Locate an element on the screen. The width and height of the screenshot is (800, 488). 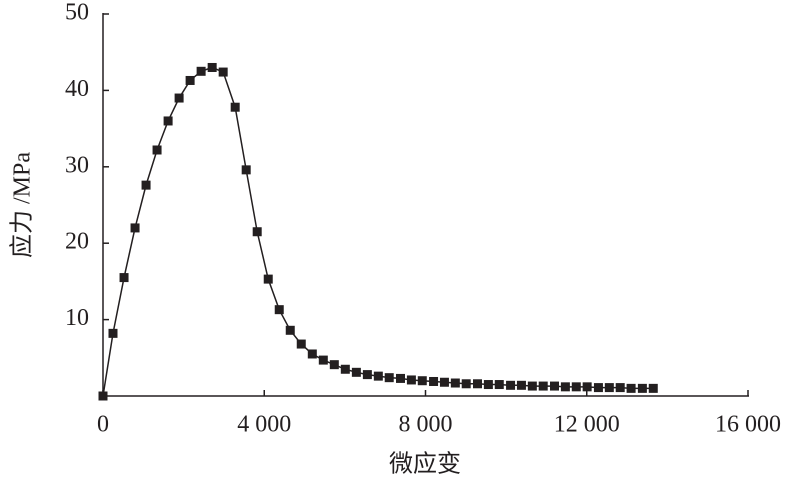
x-tick-label: 12 000 is located at coordinates (587, 425).